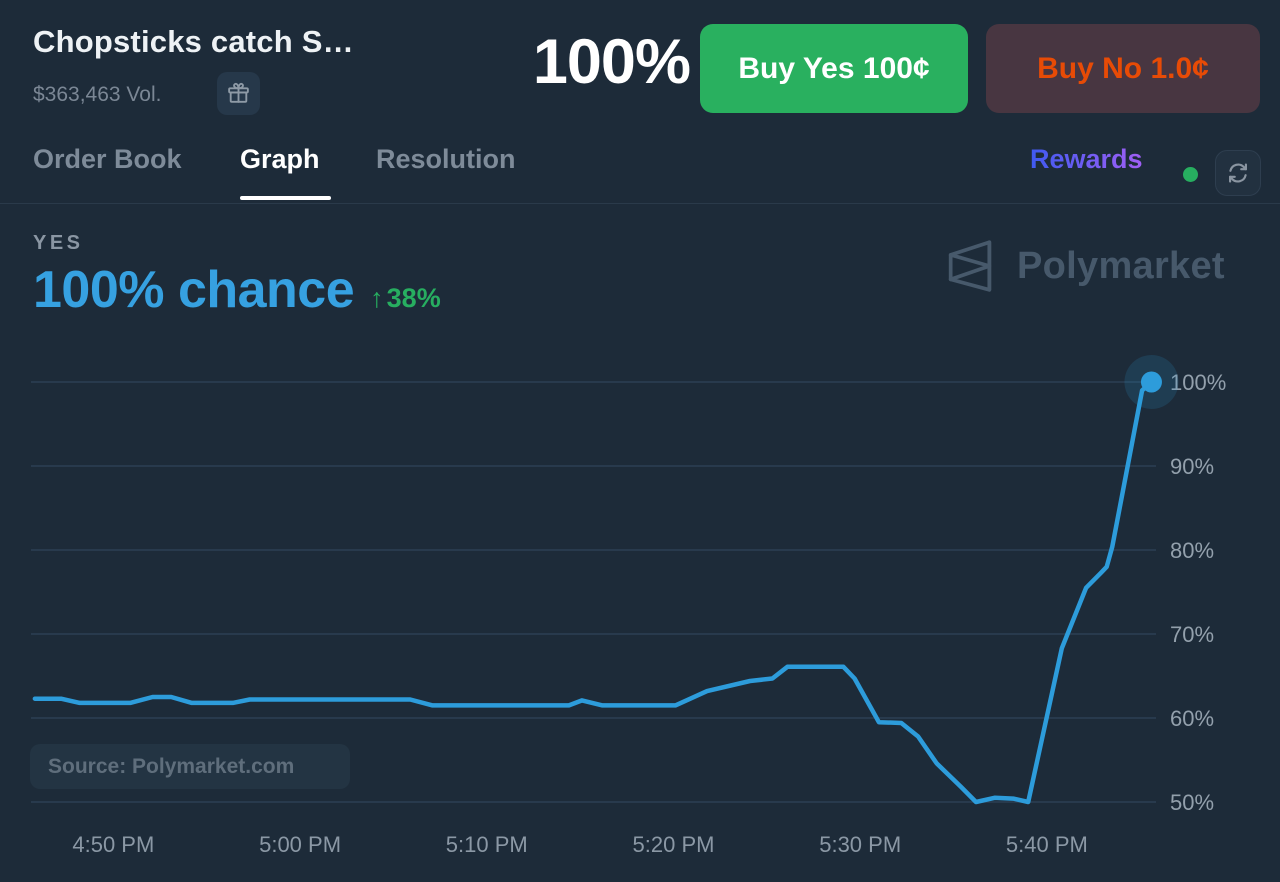 The image size is (1280, 882). What do you see at coordinates (1192, 466) in the screenshot?
I see `y-tick-label-90: 90%` at bounding box center [1192, 466].